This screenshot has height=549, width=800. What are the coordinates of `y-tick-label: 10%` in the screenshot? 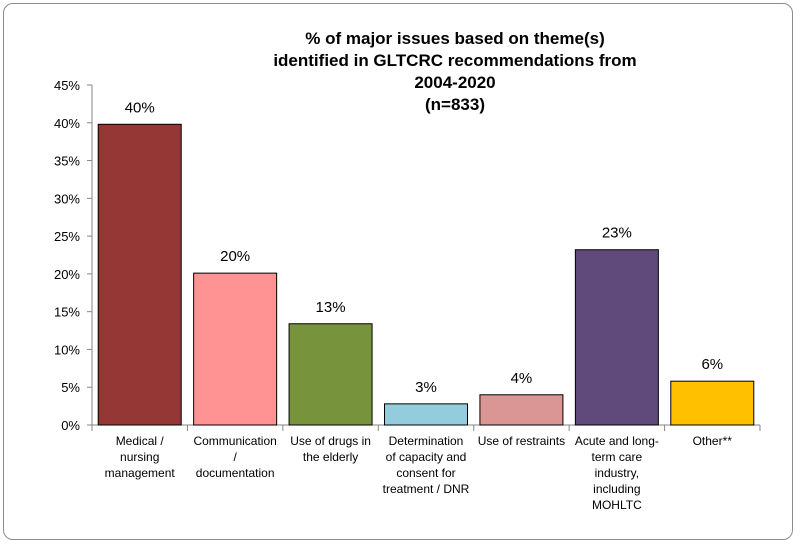 It's located at (67, 349).